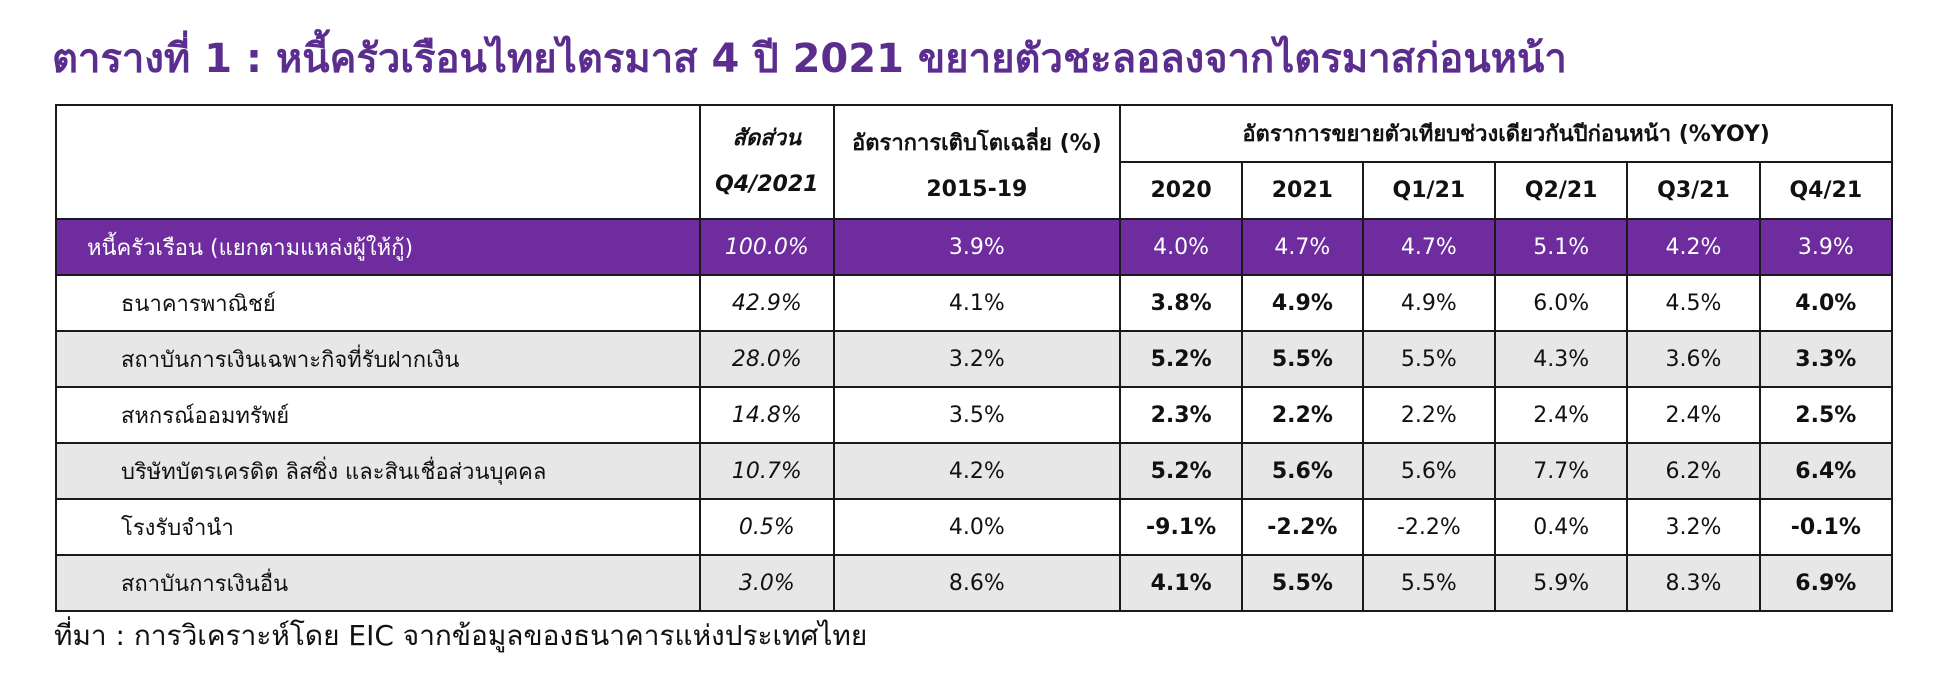 The height and width of the screenshot is (694, 1952). What do you see at coordinates (1181, 415) in the screenshot?
I see `yoy-cell: 2.3%` at bounding box center [1181, 415].